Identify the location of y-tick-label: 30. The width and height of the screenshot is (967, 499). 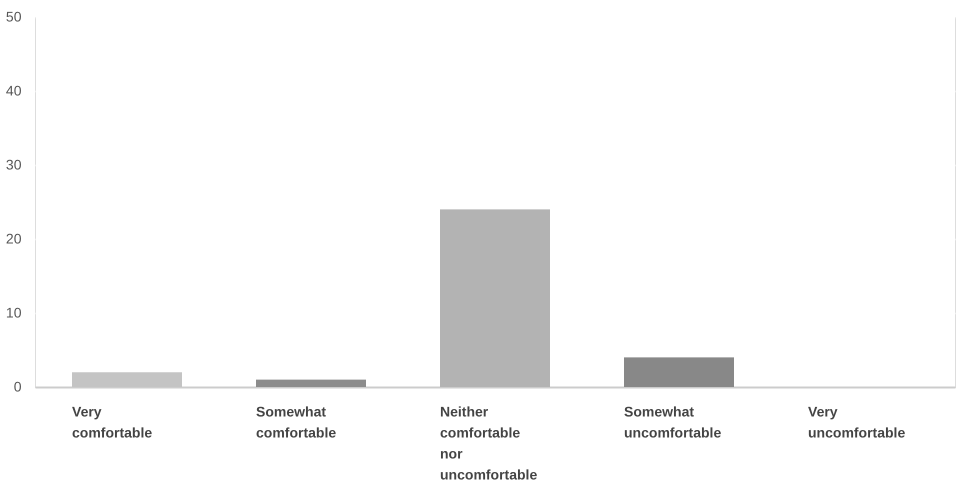
(14, 164).